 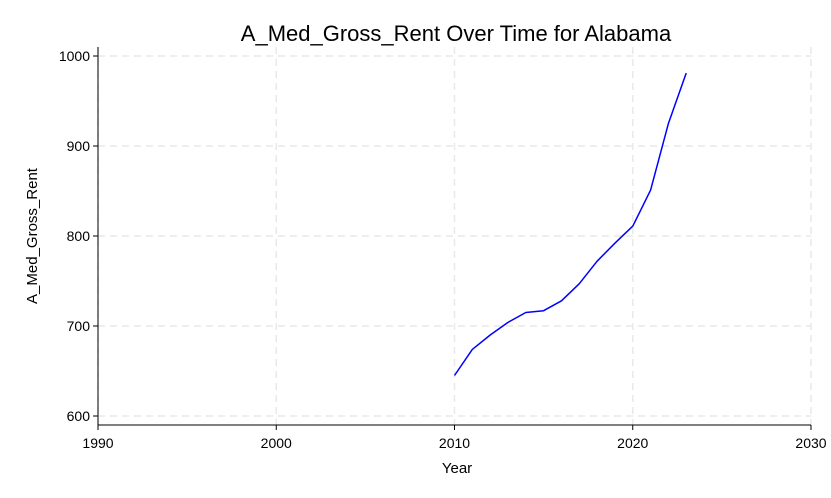 What do you see at coordinates (79, 146) in the screenshot?
I see `y-tick-label: 900` at bounding box center [79, 146].